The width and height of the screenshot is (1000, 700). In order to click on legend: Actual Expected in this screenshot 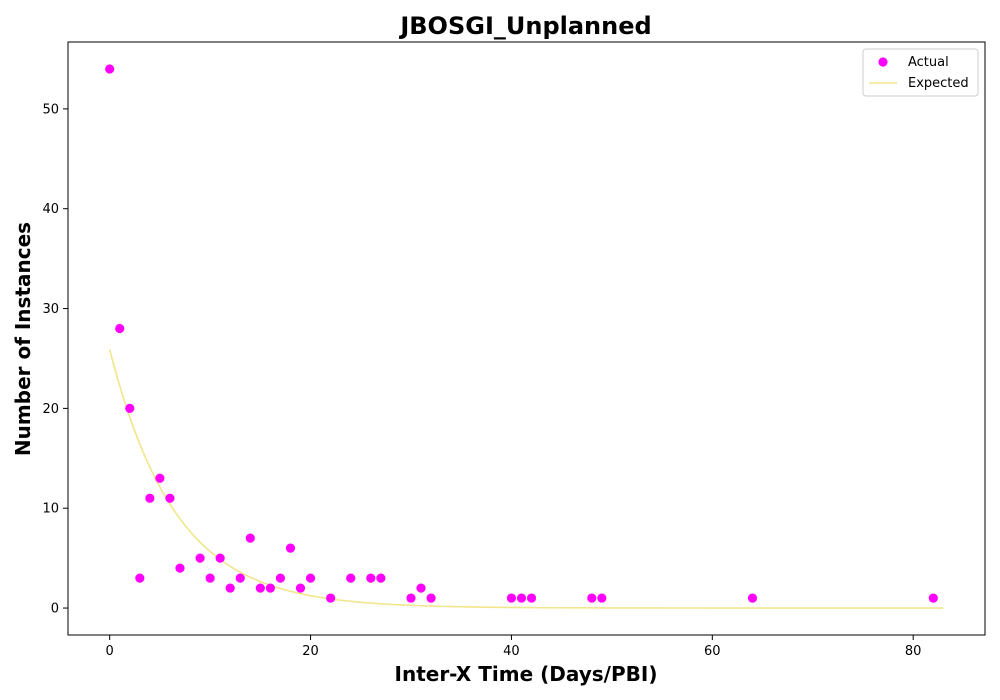, I will do `click(920, 72)`.